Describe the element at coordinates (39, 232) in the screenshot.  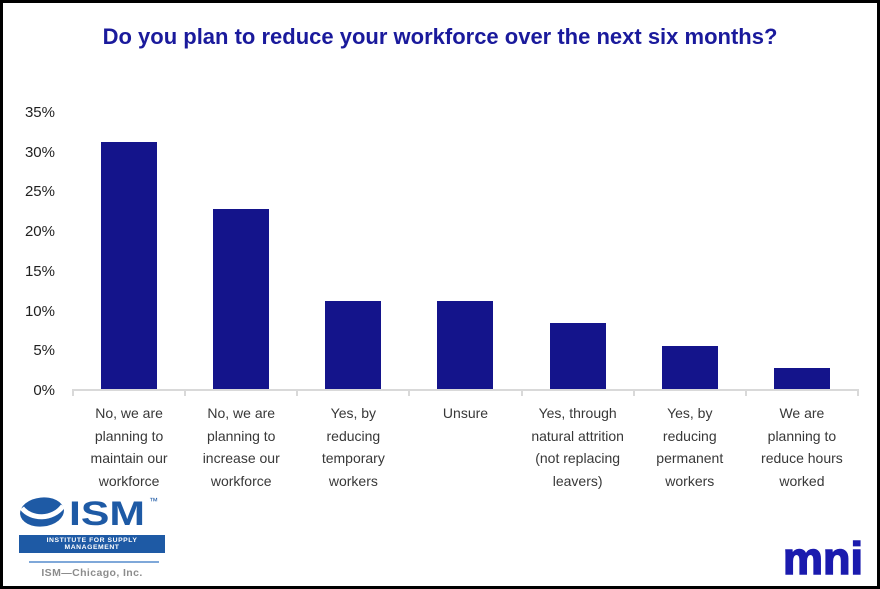
I see `y-axis-label: 20%` at that location.